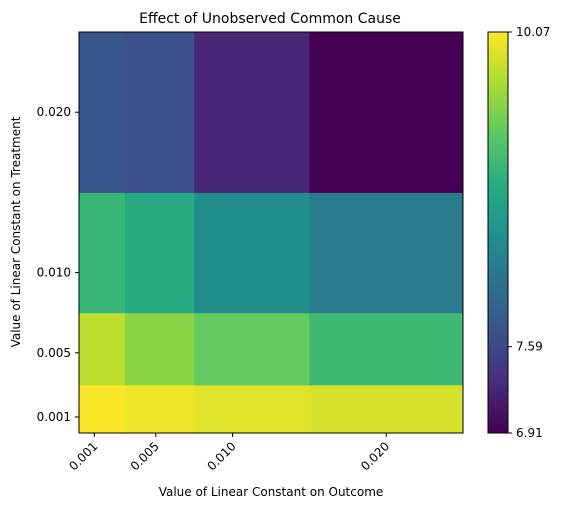  What do you see at coordinates (54, 417) in the screenshot?
I see `y-tick-label: 0.001` at bounding box center [54, 417].